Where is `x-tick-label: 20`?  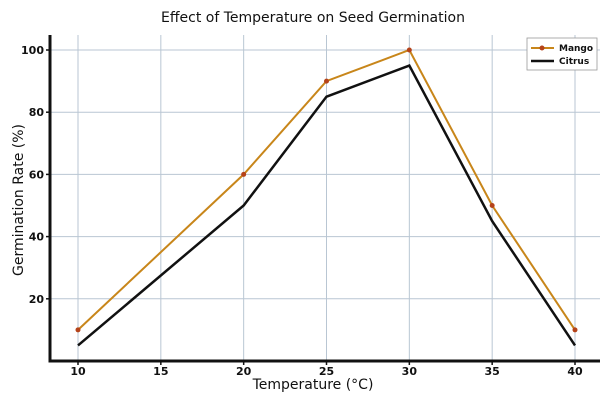
x-tick-label: 20 is located at coordinates (244, 371).